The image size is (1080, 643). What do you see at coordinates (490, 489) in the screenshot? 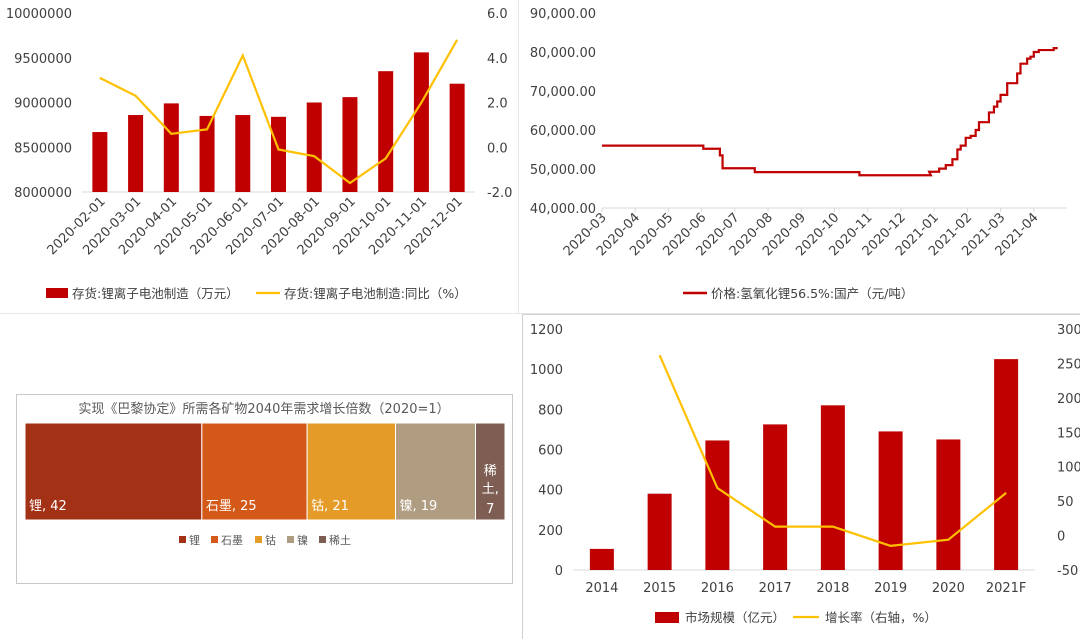
I see `segment-label-line: 土,` at bounding box center [490, 489].